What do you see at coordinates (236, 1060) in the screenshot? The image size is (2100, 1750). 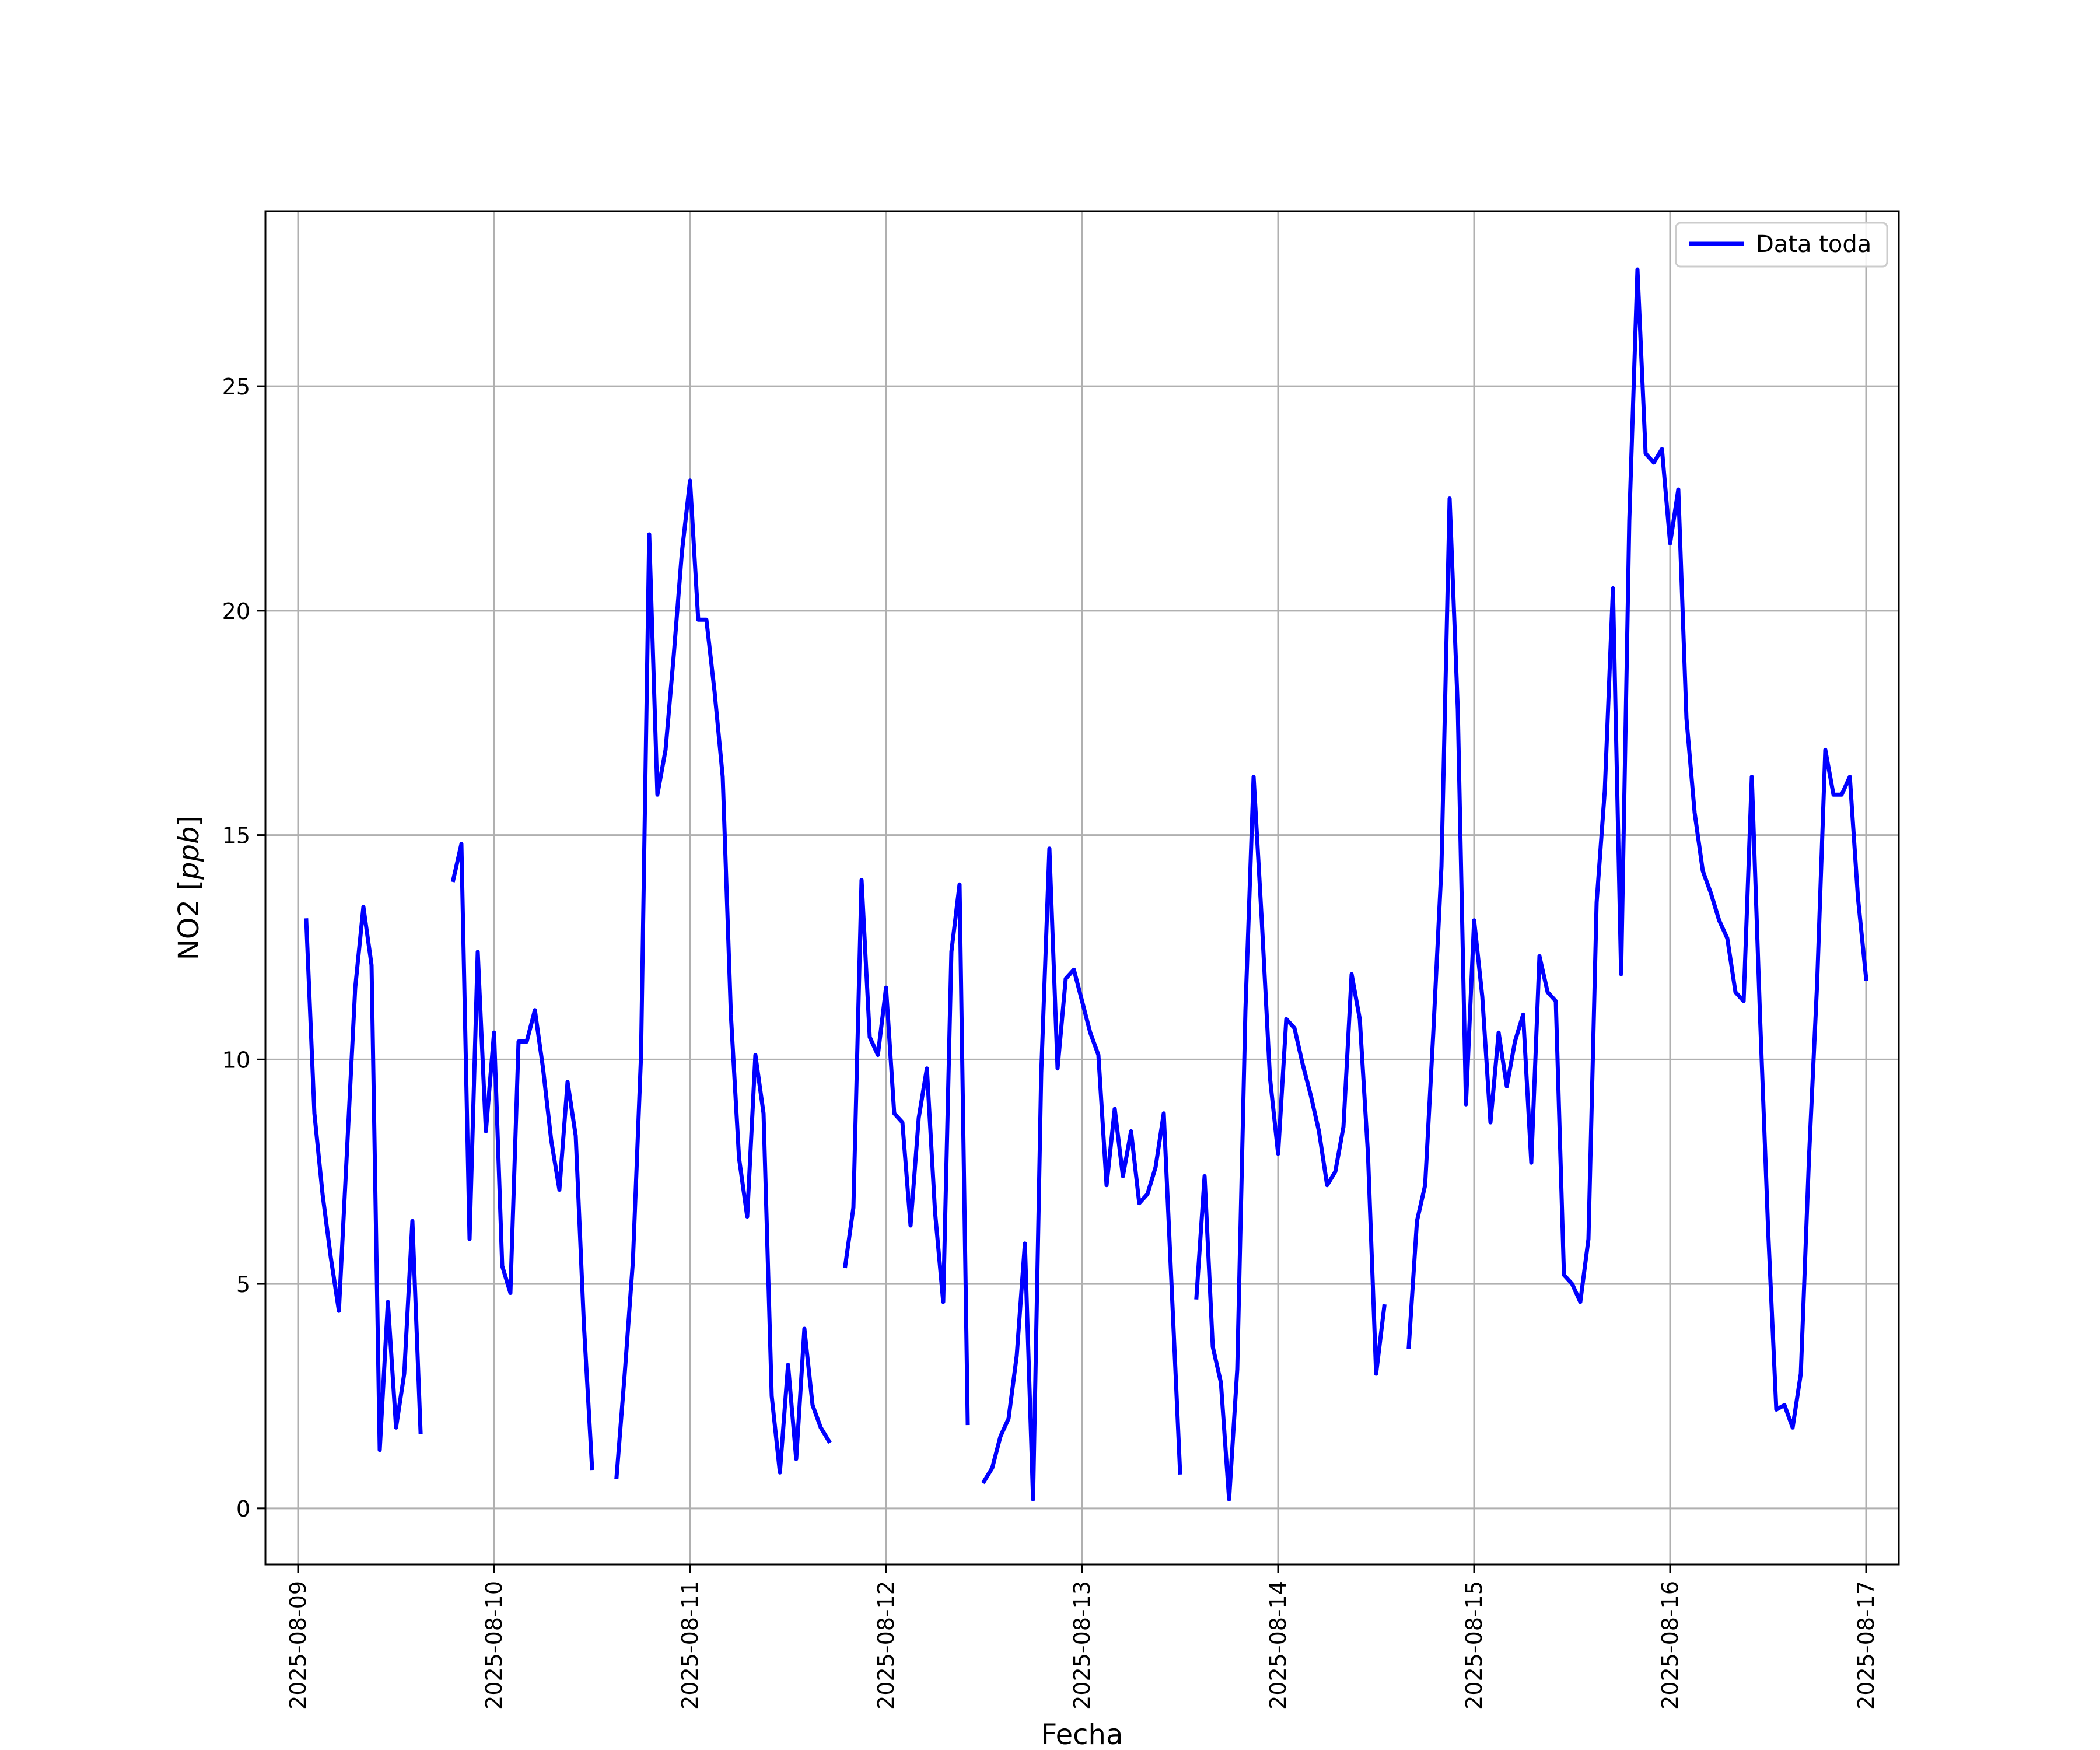 I see `y-tick-label: 10` at bounding box center [236, 1060].